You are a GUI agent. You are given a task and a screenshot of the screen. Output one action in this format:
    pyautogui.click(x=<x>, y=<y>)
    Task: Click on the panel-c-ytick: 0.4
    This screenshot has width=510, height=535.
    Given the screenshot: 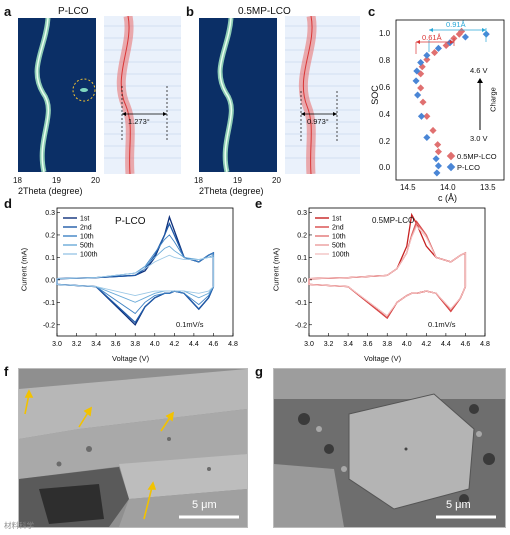 What is the action you would take?
    pyautogui.click(x=385, y=114)
    